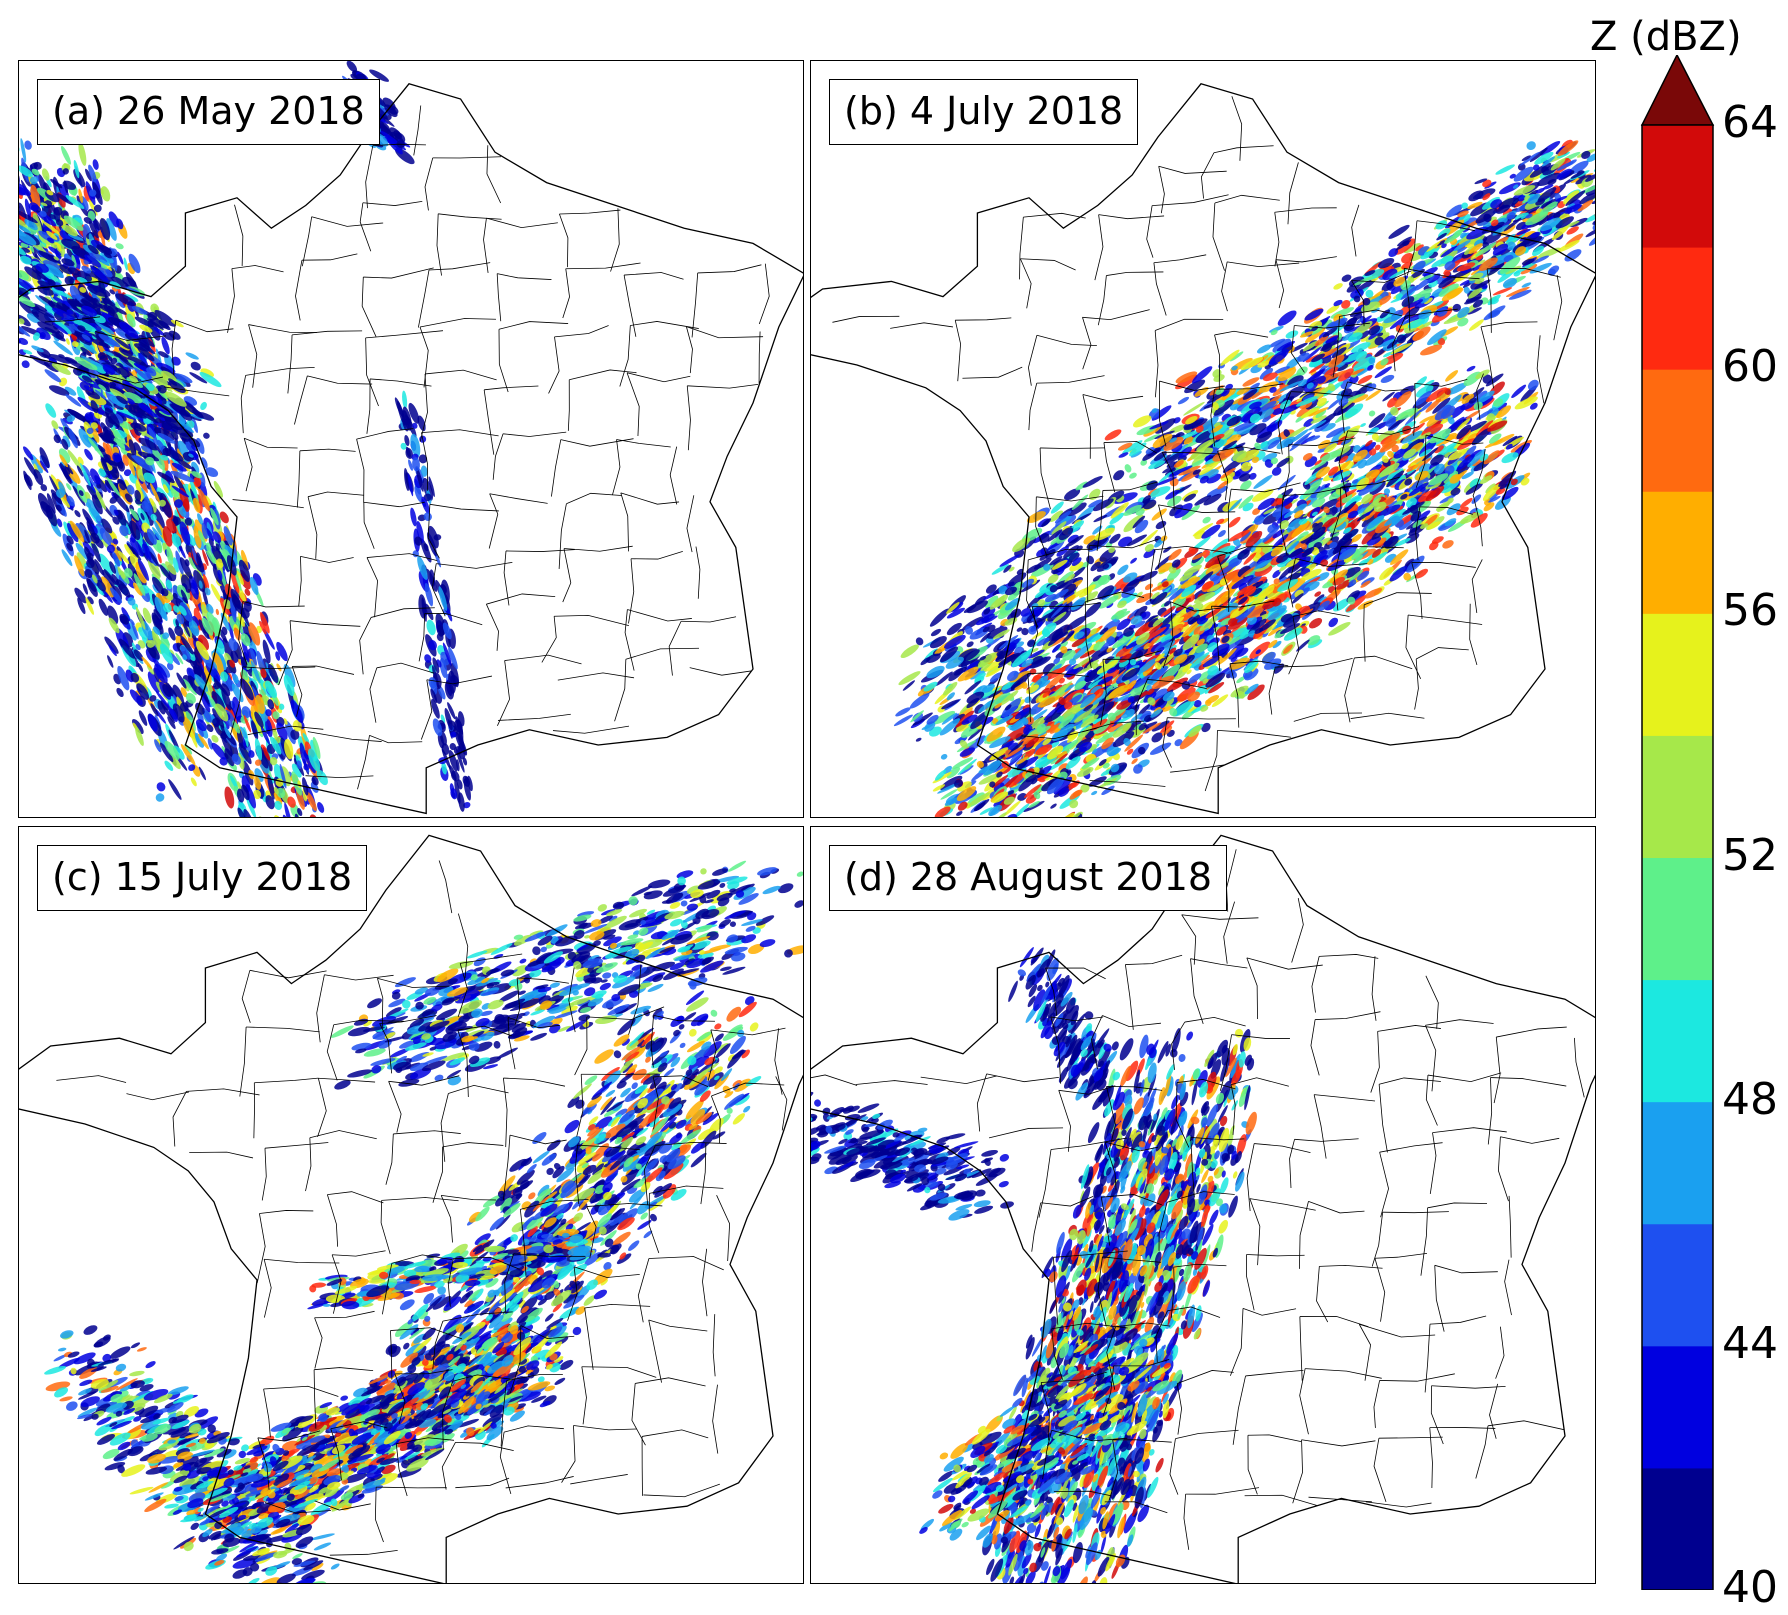 Image resolution: width=1788 pixels, height=1615 pixels. I want to click on panel-label-d: (d) 28 August 2018, so click(1028, 878).